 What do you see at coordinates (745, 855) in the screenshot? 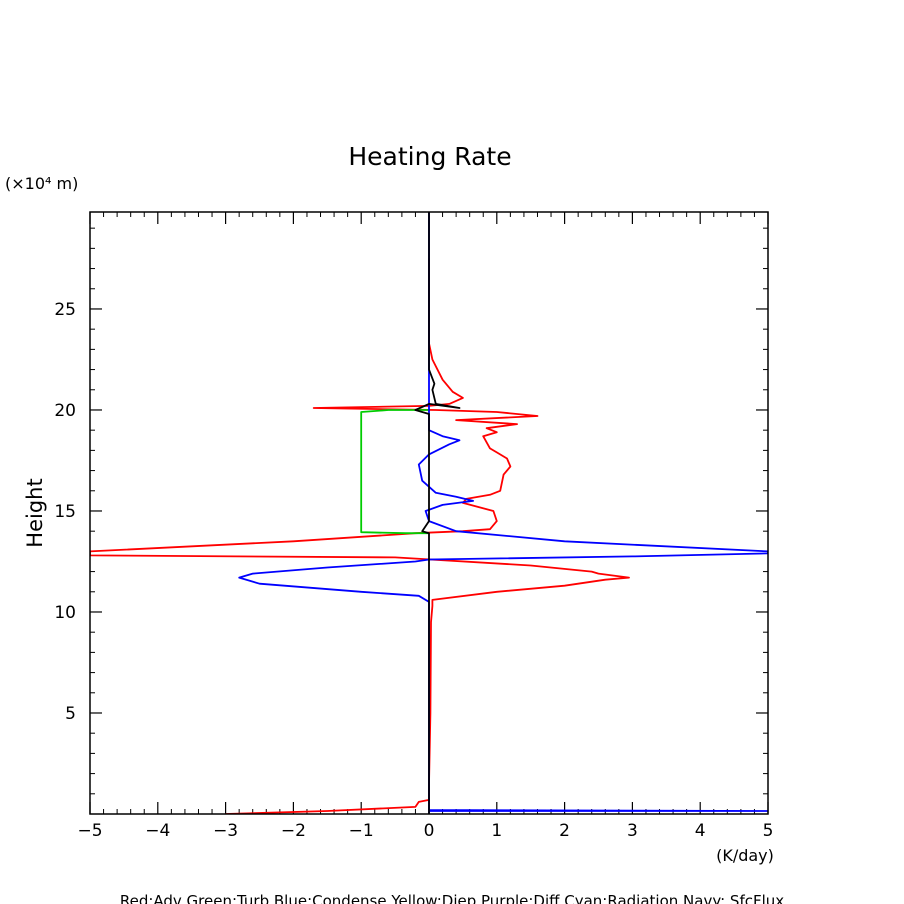
I see `x-axis-label: (K/day)` at bounding box center [745, 855].